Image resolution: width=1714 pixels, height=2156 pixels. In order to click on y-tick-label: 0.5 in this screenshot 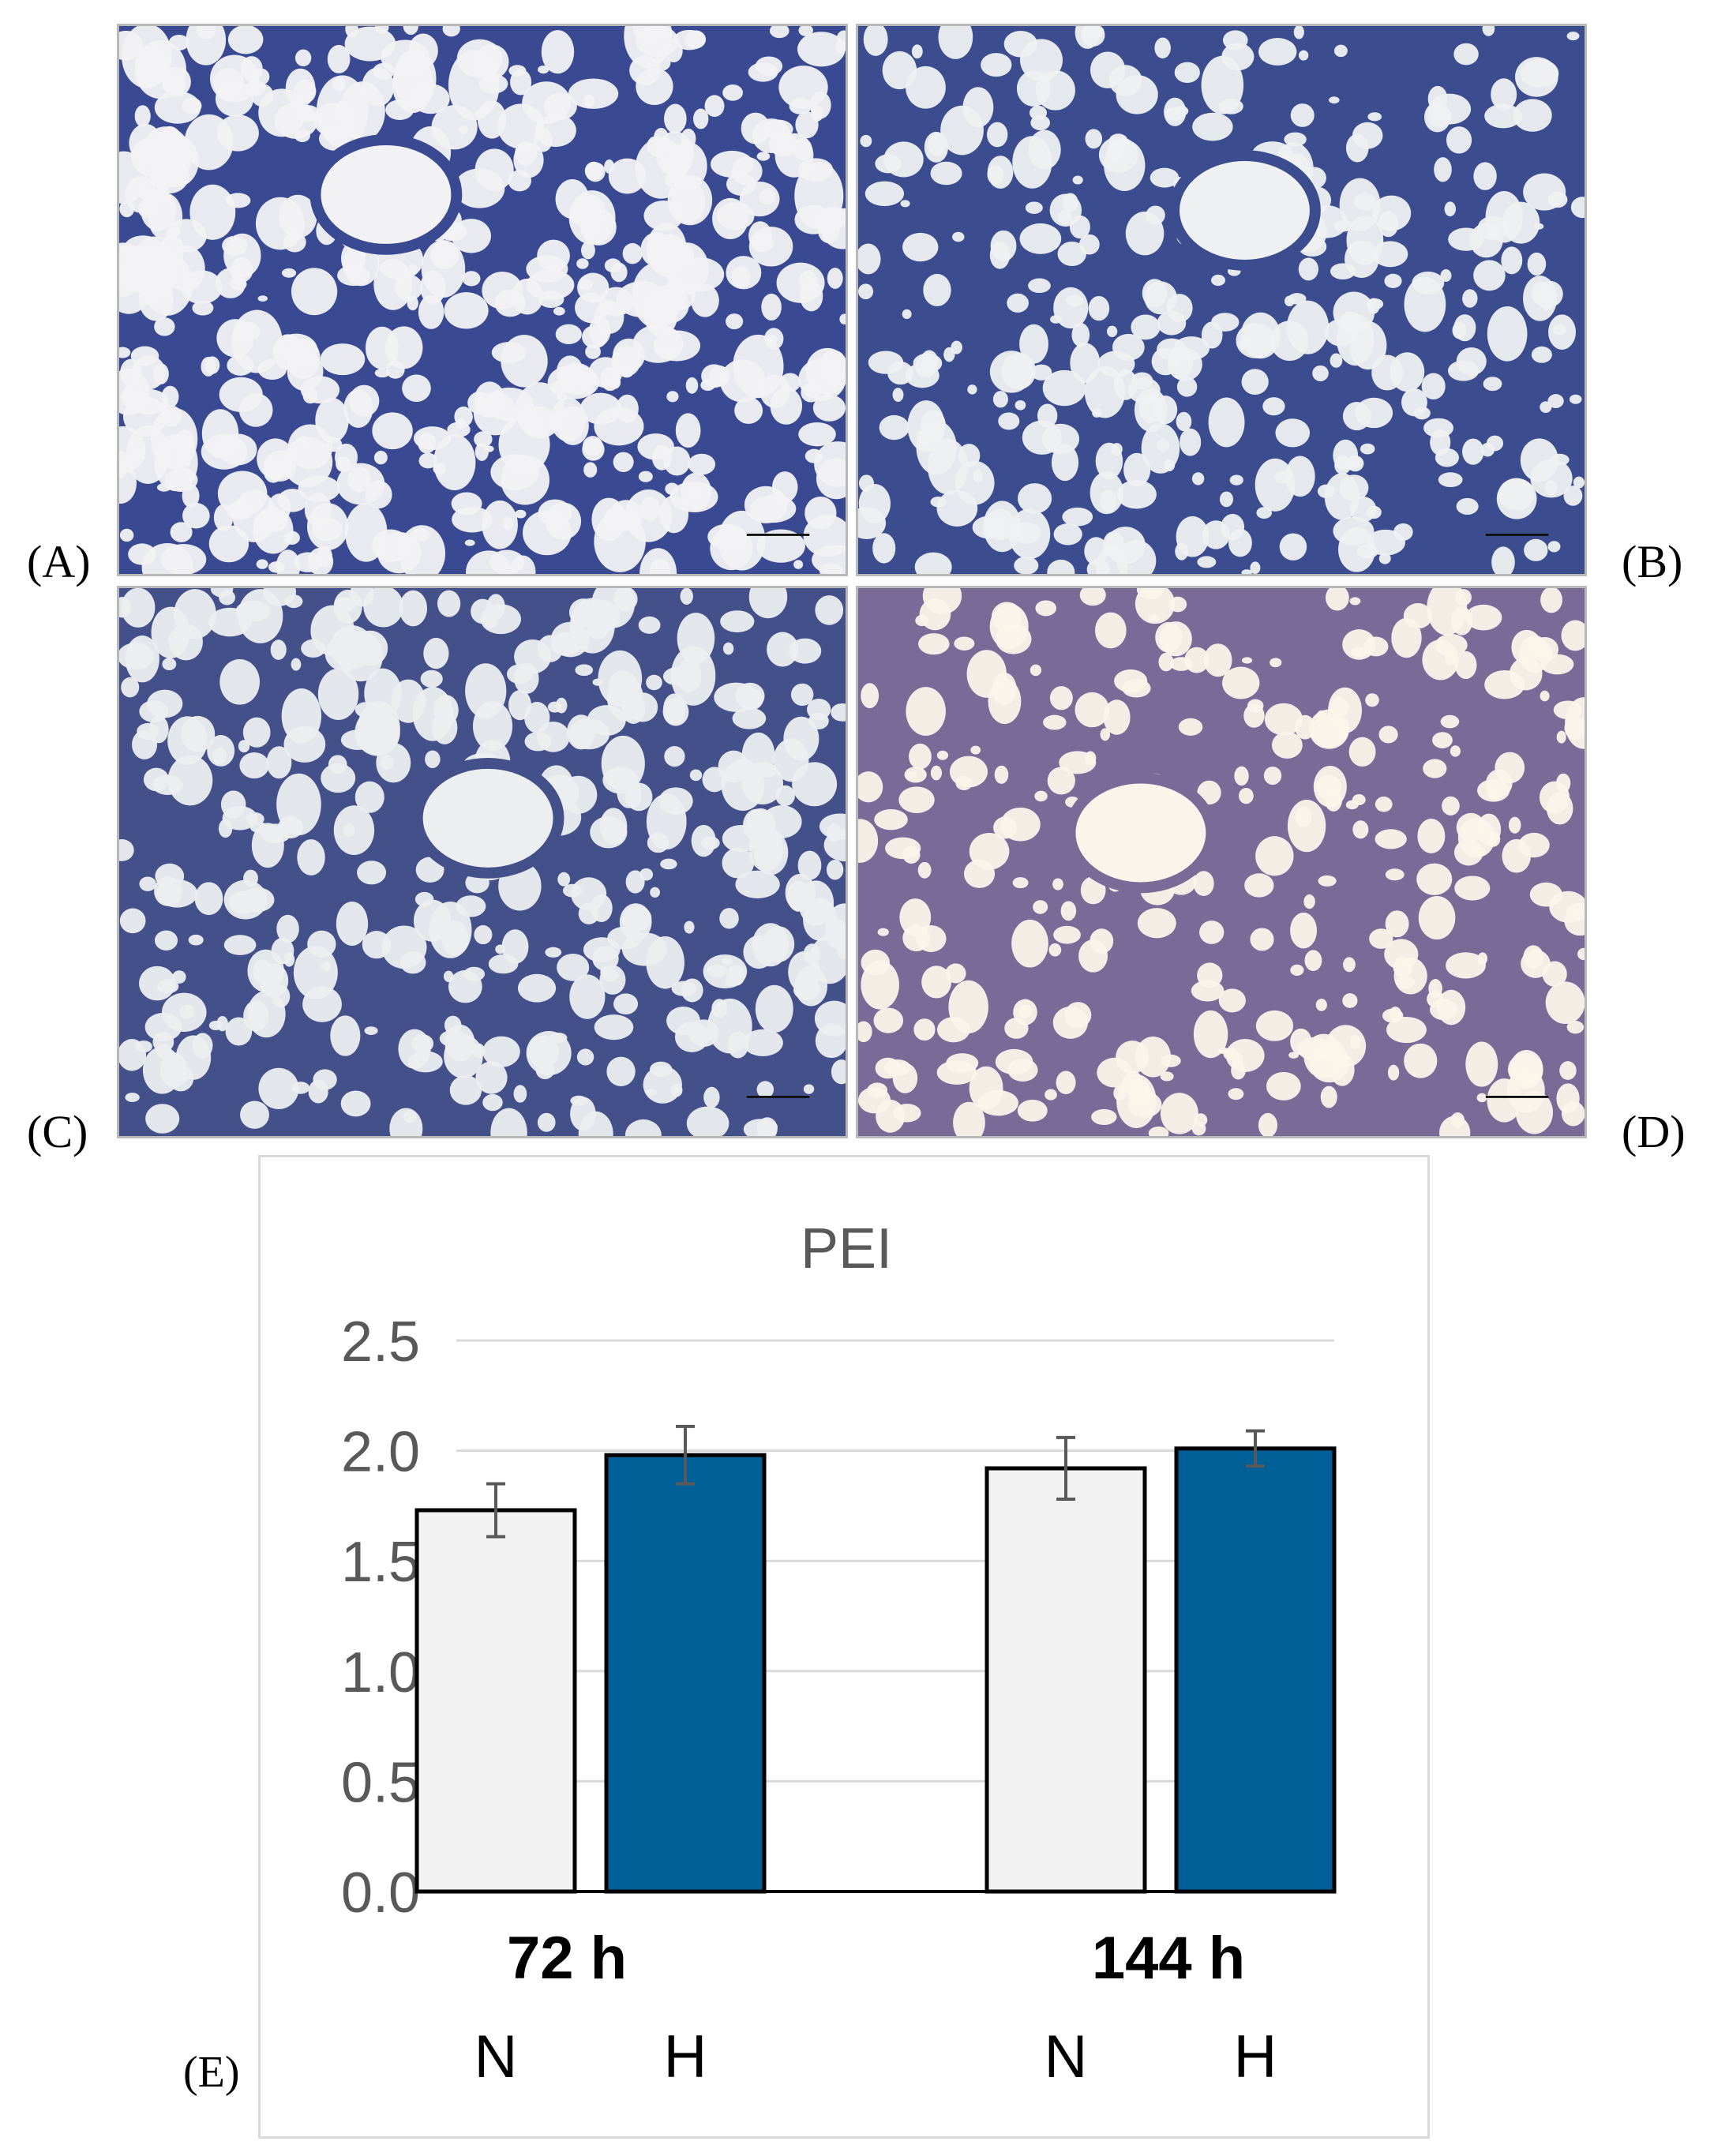, I will do `click(380, 1782)`.